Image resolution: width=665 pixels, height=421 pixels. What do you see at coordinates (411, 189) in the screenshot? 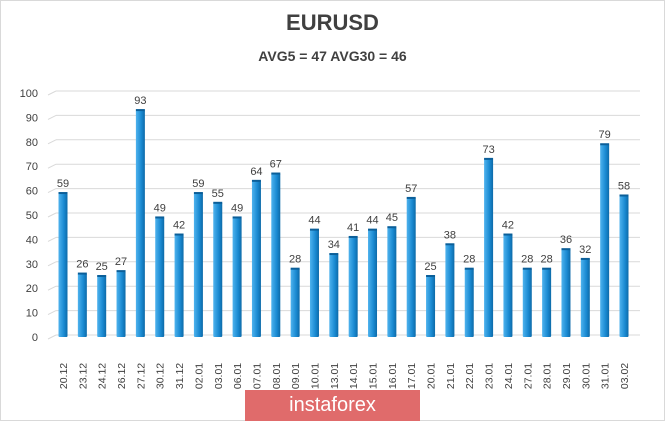
I see `data-label: 57` at bounding box center [411, 189].